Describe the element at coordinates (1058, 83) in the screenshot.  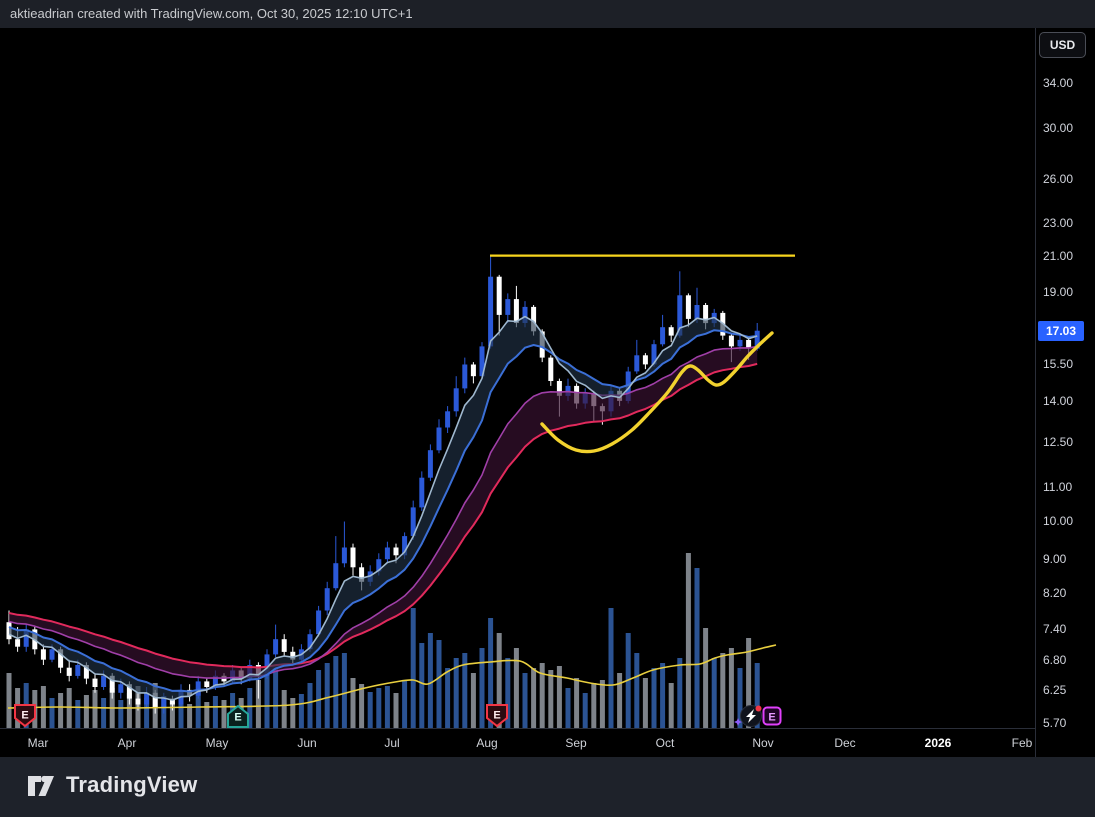
I see `price-tick: 34.00` at that location.